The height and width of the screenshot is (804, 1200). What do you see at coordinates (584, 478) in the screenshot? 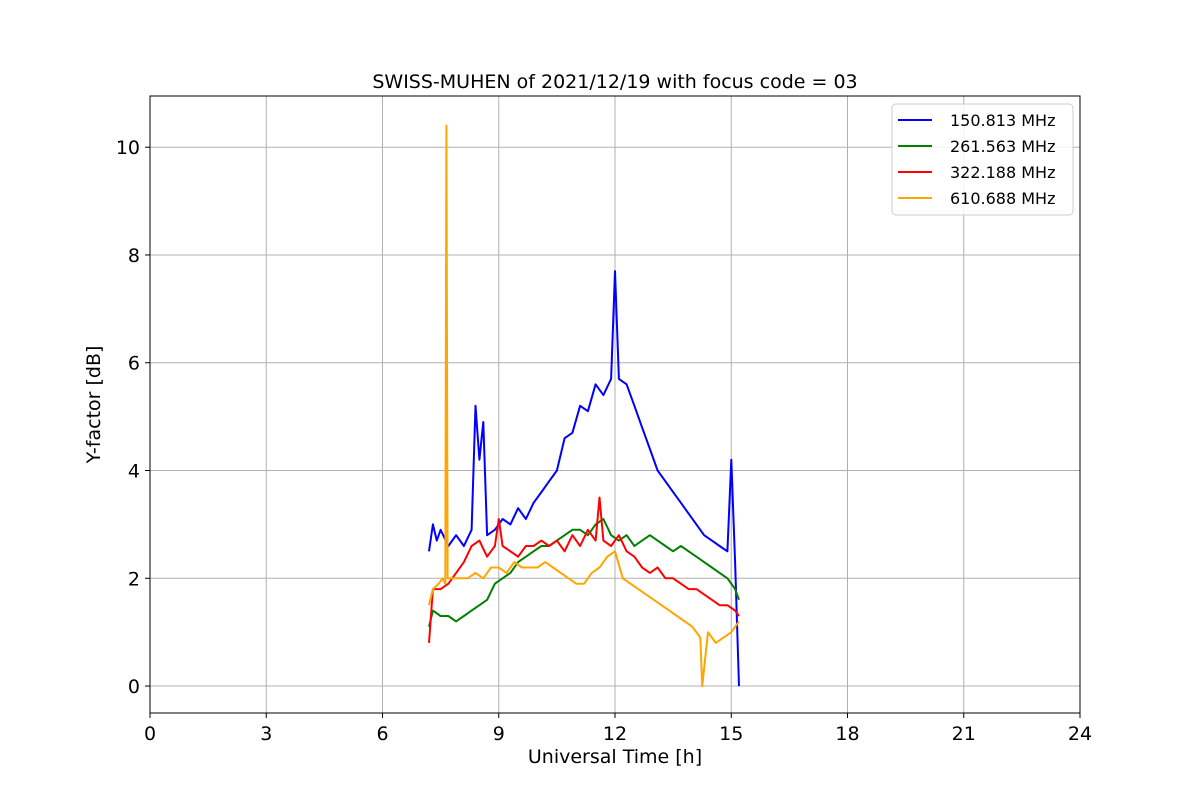
I see `series-line-150-813-mhz` at bounding box center [584, 478].